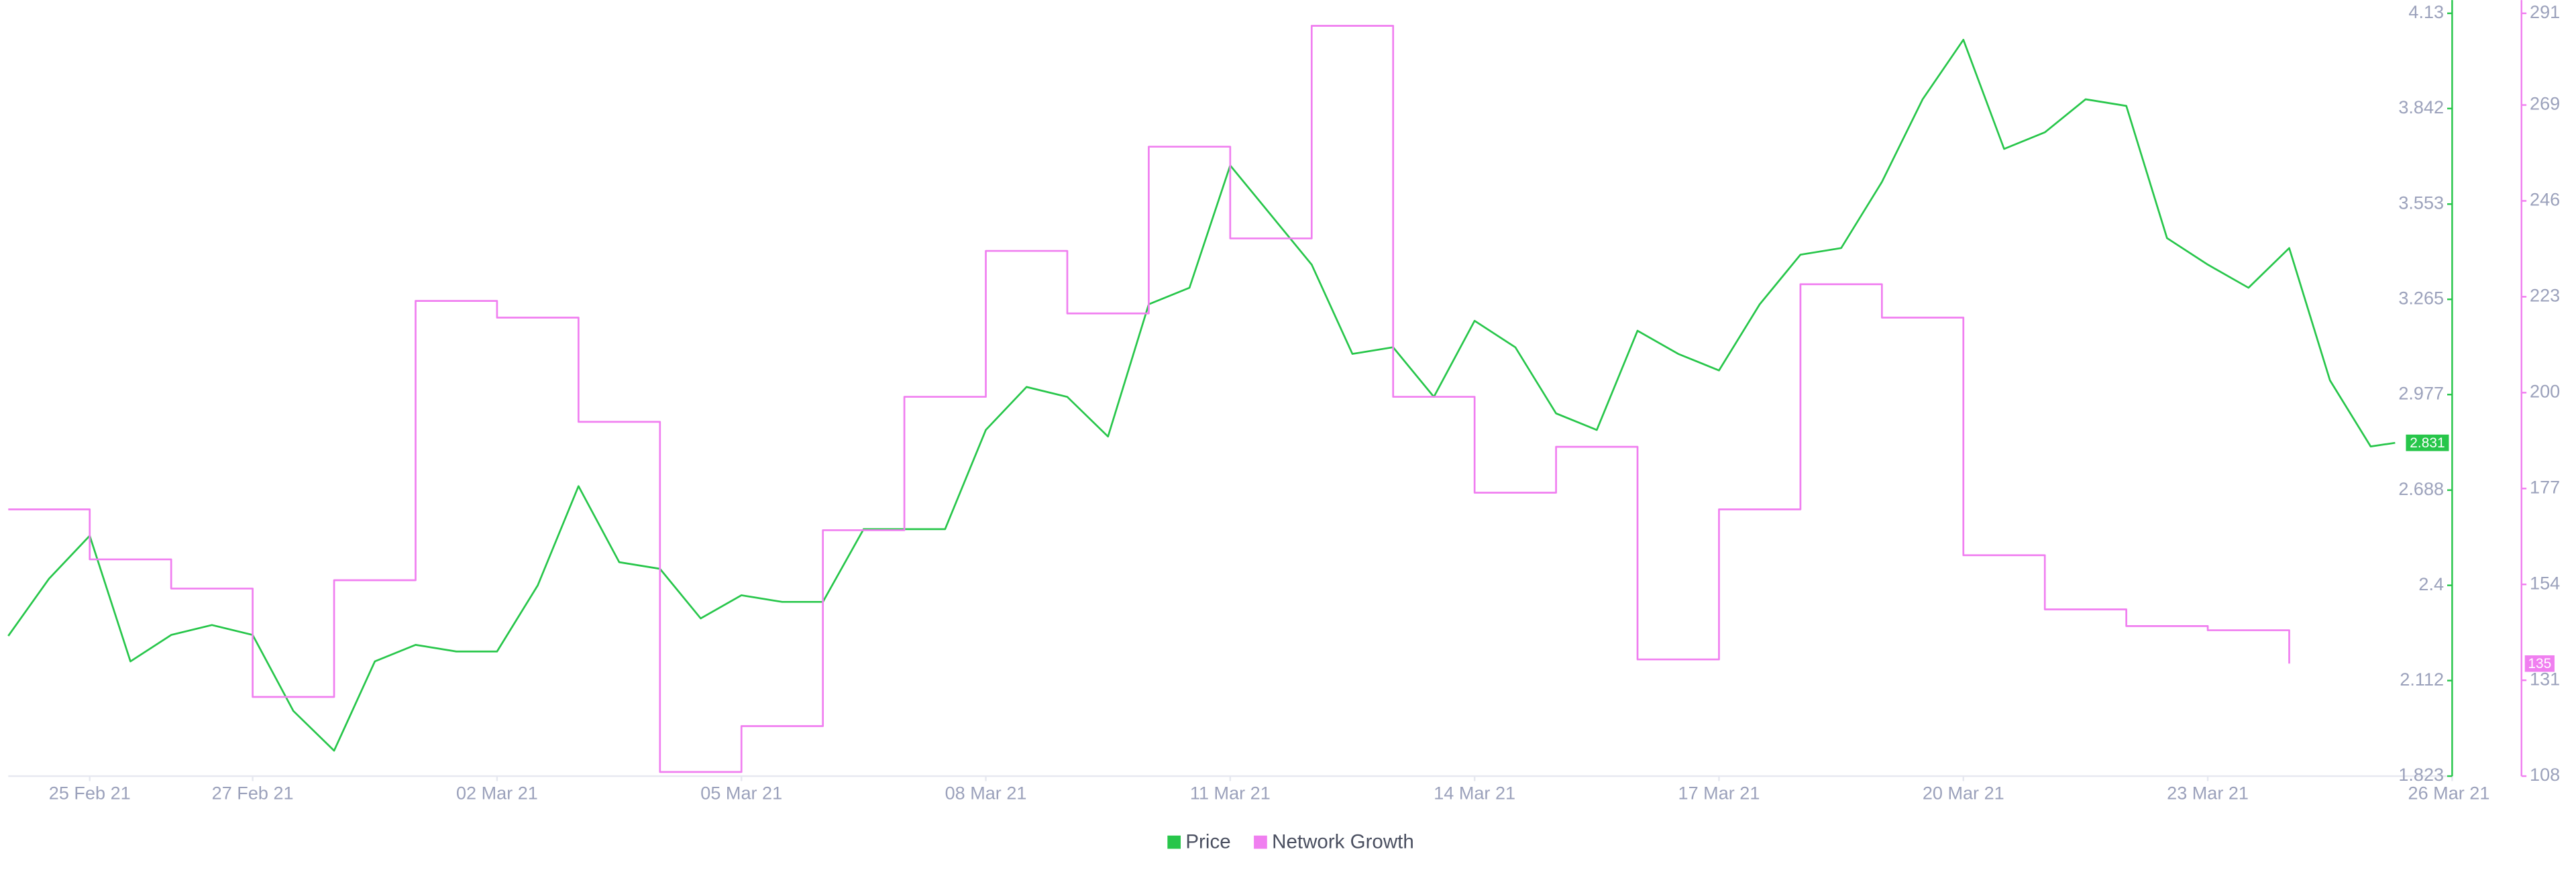 This screenshot has height=872, width=2576. I want to click on x-tick-label: 26 Mar 21, so click(2449, 793).